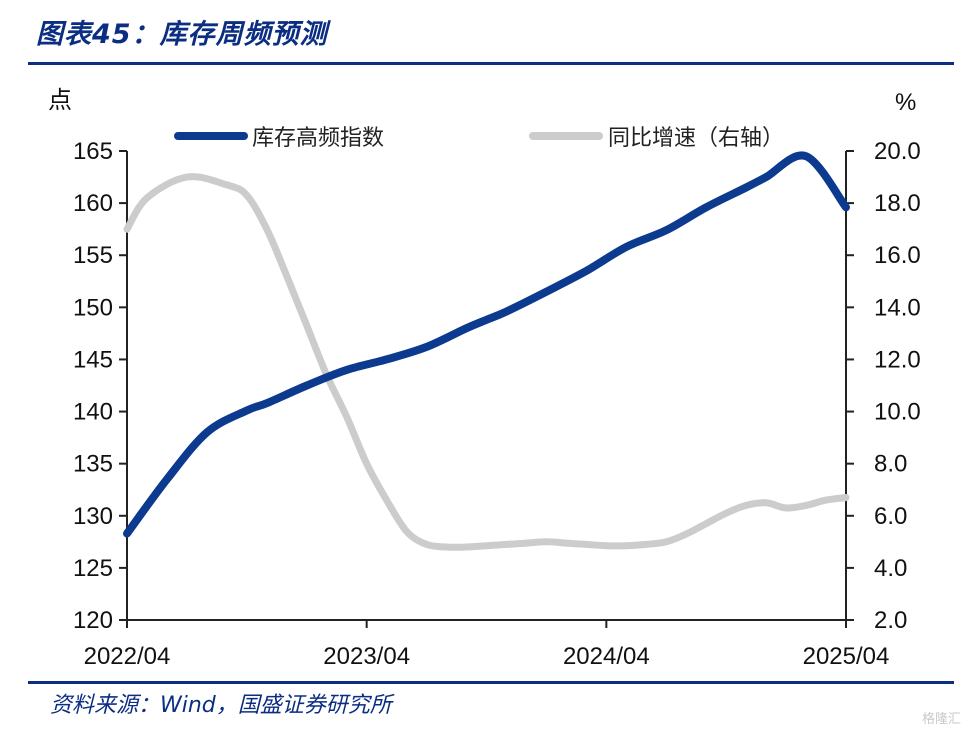 Image resolution: width=967 pixels, height=731 pixels. I want to click on right-tick-label: 10.0, so click(897, 412).